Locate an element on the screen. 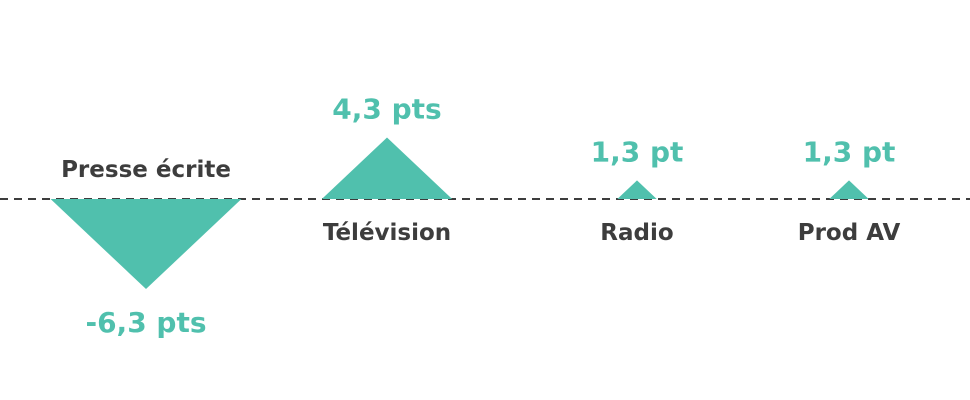 This screenshot has height=400, width=970. category-label-prod-av: Prod AV is located at coordinates (849, 233).